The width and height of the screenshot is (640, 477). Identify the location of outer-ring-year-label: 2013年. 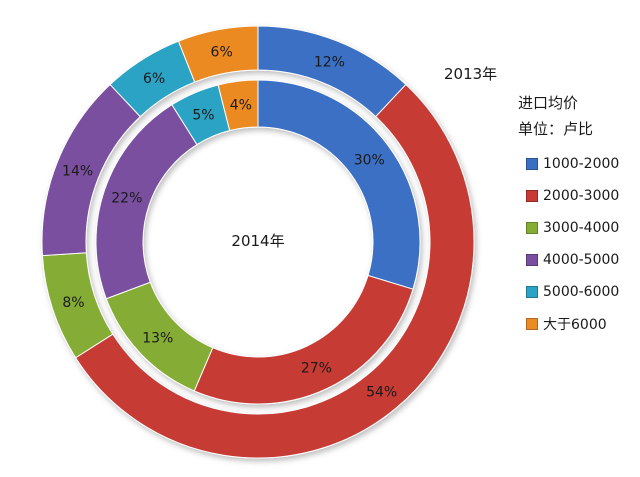
(471, 74).